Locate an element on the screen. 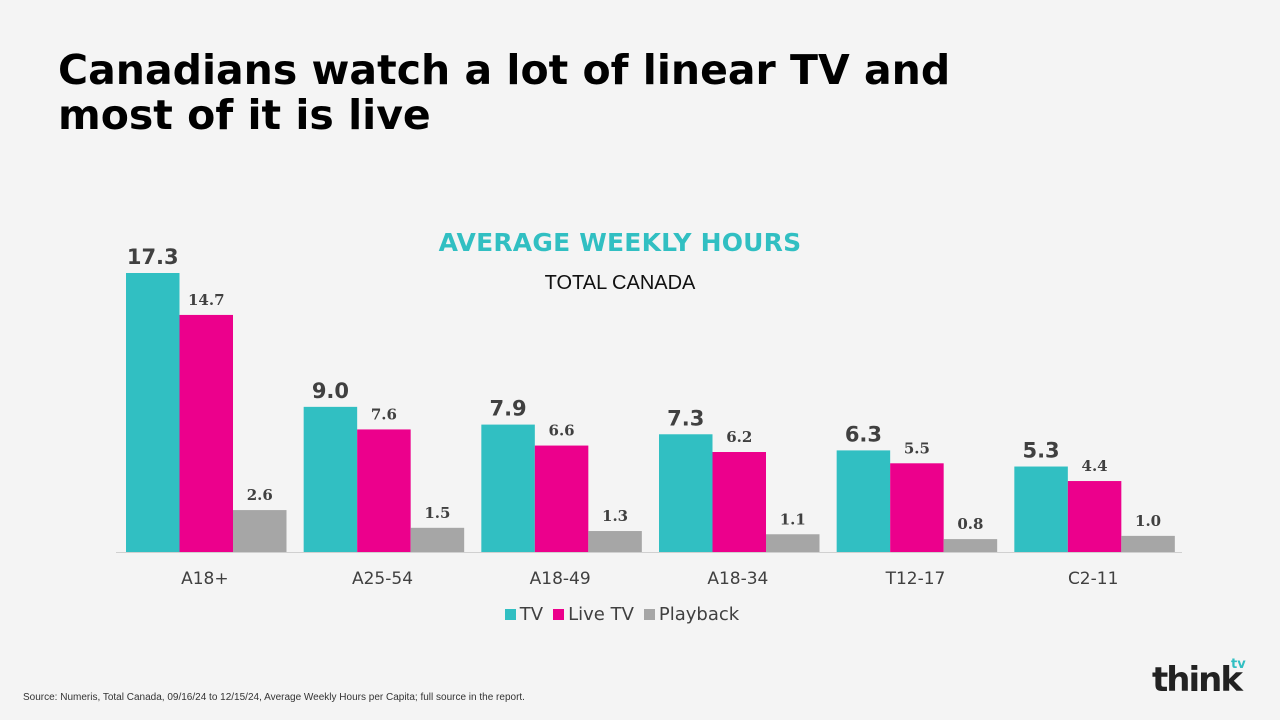 The image size is (1280, 720). slide-title-line-2: most of it is live is located at coordinates (244, 115).